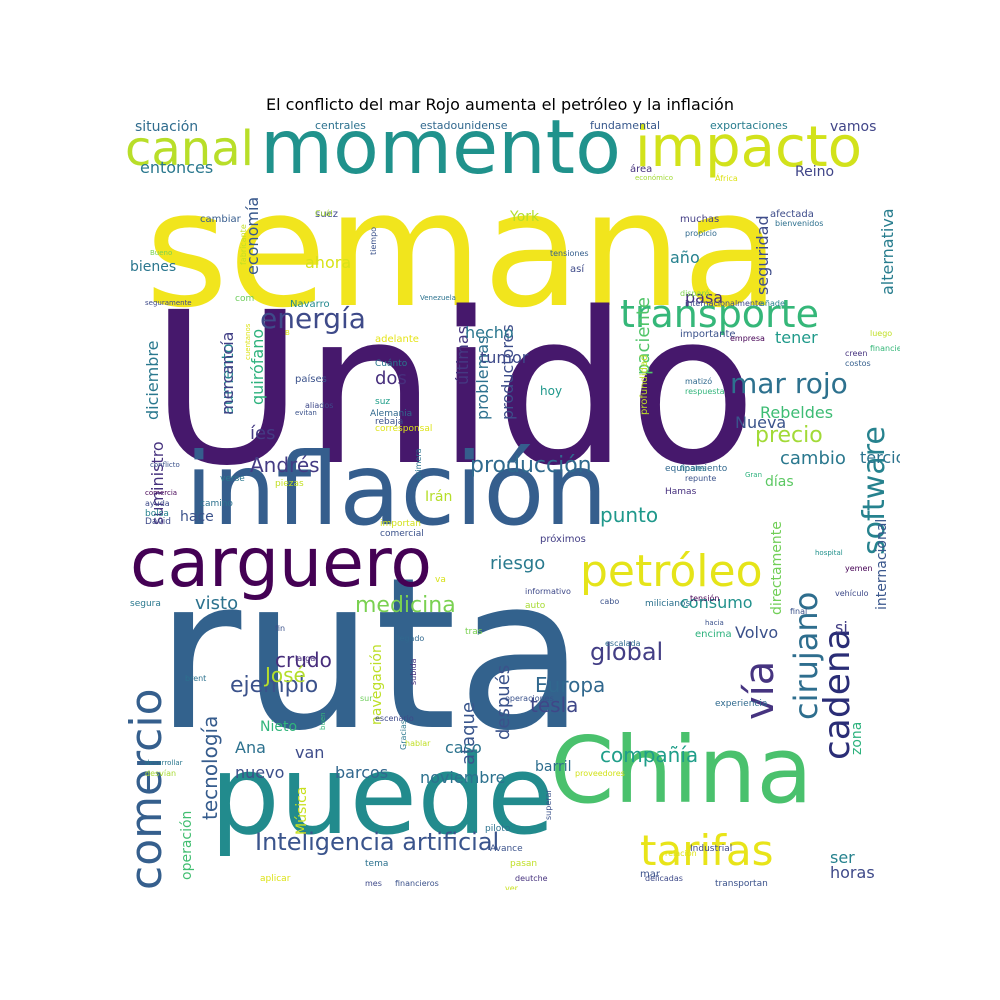 Image resolution: width=1000 pixels, height=1000 pixels. I want to click on word-179: buen, so click(323, 721).